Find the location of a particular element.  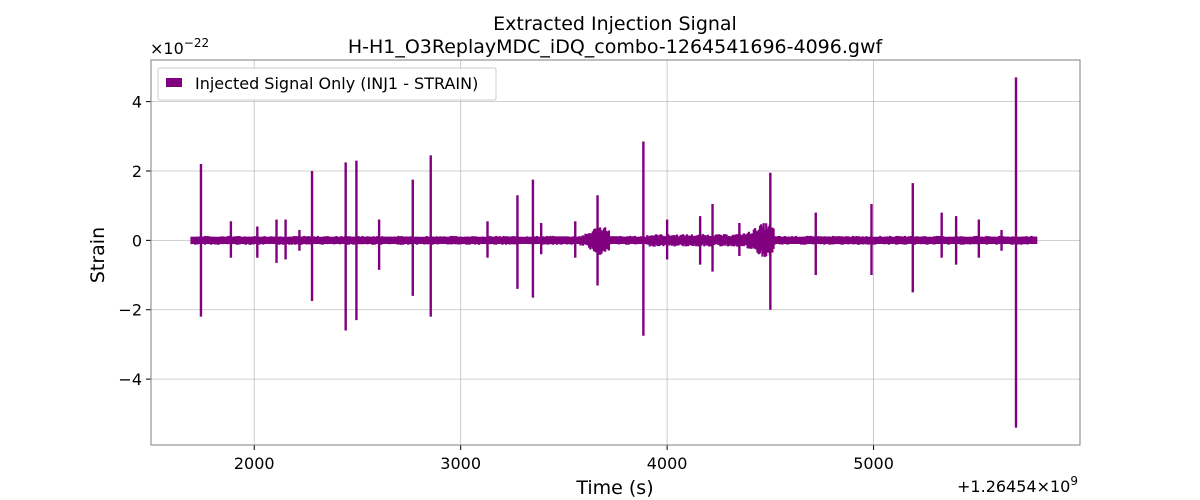

y-scale-exponent: −22 is located at coordinates (196, 43).